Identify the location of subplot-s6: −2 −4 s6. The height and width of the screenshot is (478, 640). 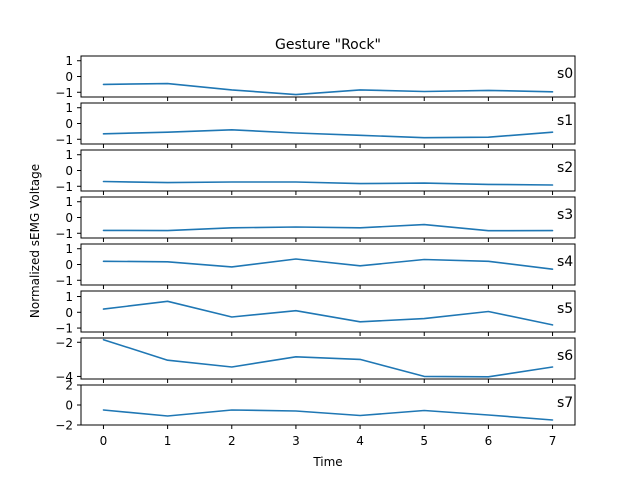
(315, 360).